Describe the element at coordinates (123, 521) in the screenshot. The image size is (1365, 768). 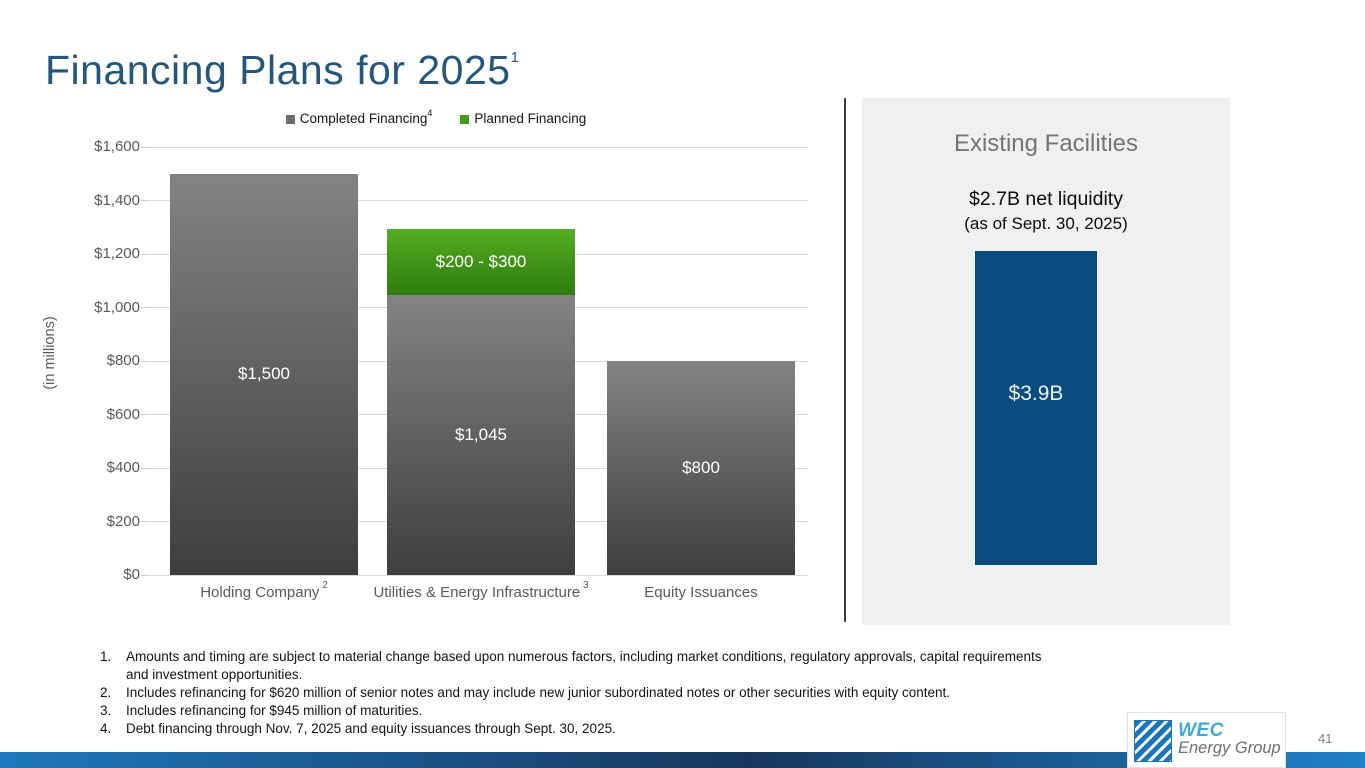
I see `y-axis-tick-label: $200` at that location.